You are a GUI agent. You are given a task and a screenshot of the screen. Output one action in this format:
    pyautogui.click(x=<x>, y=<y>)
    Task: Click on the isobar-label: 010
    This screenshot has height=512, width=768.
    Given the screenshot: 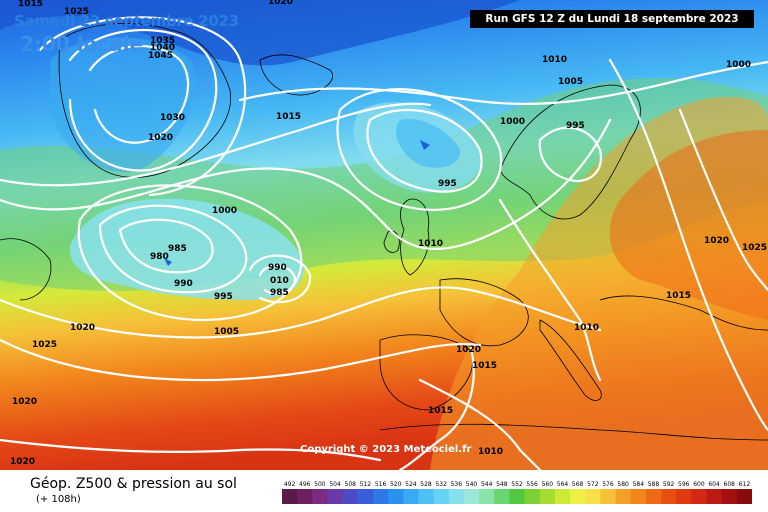 What is the action you would take?
    pyautogui.click(x=279, y=281)
    